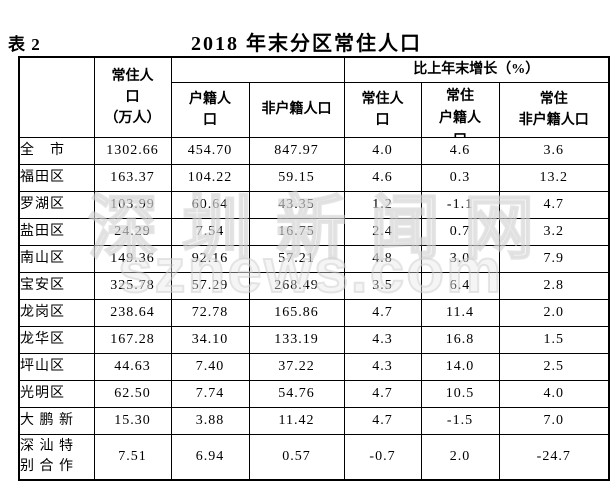 The height and width of the screenshot is (494, 613). What do you see at coordinates (210, 339) in the screenshot?
I see `value-cell: 34.10` at bounding box center [210, 339].